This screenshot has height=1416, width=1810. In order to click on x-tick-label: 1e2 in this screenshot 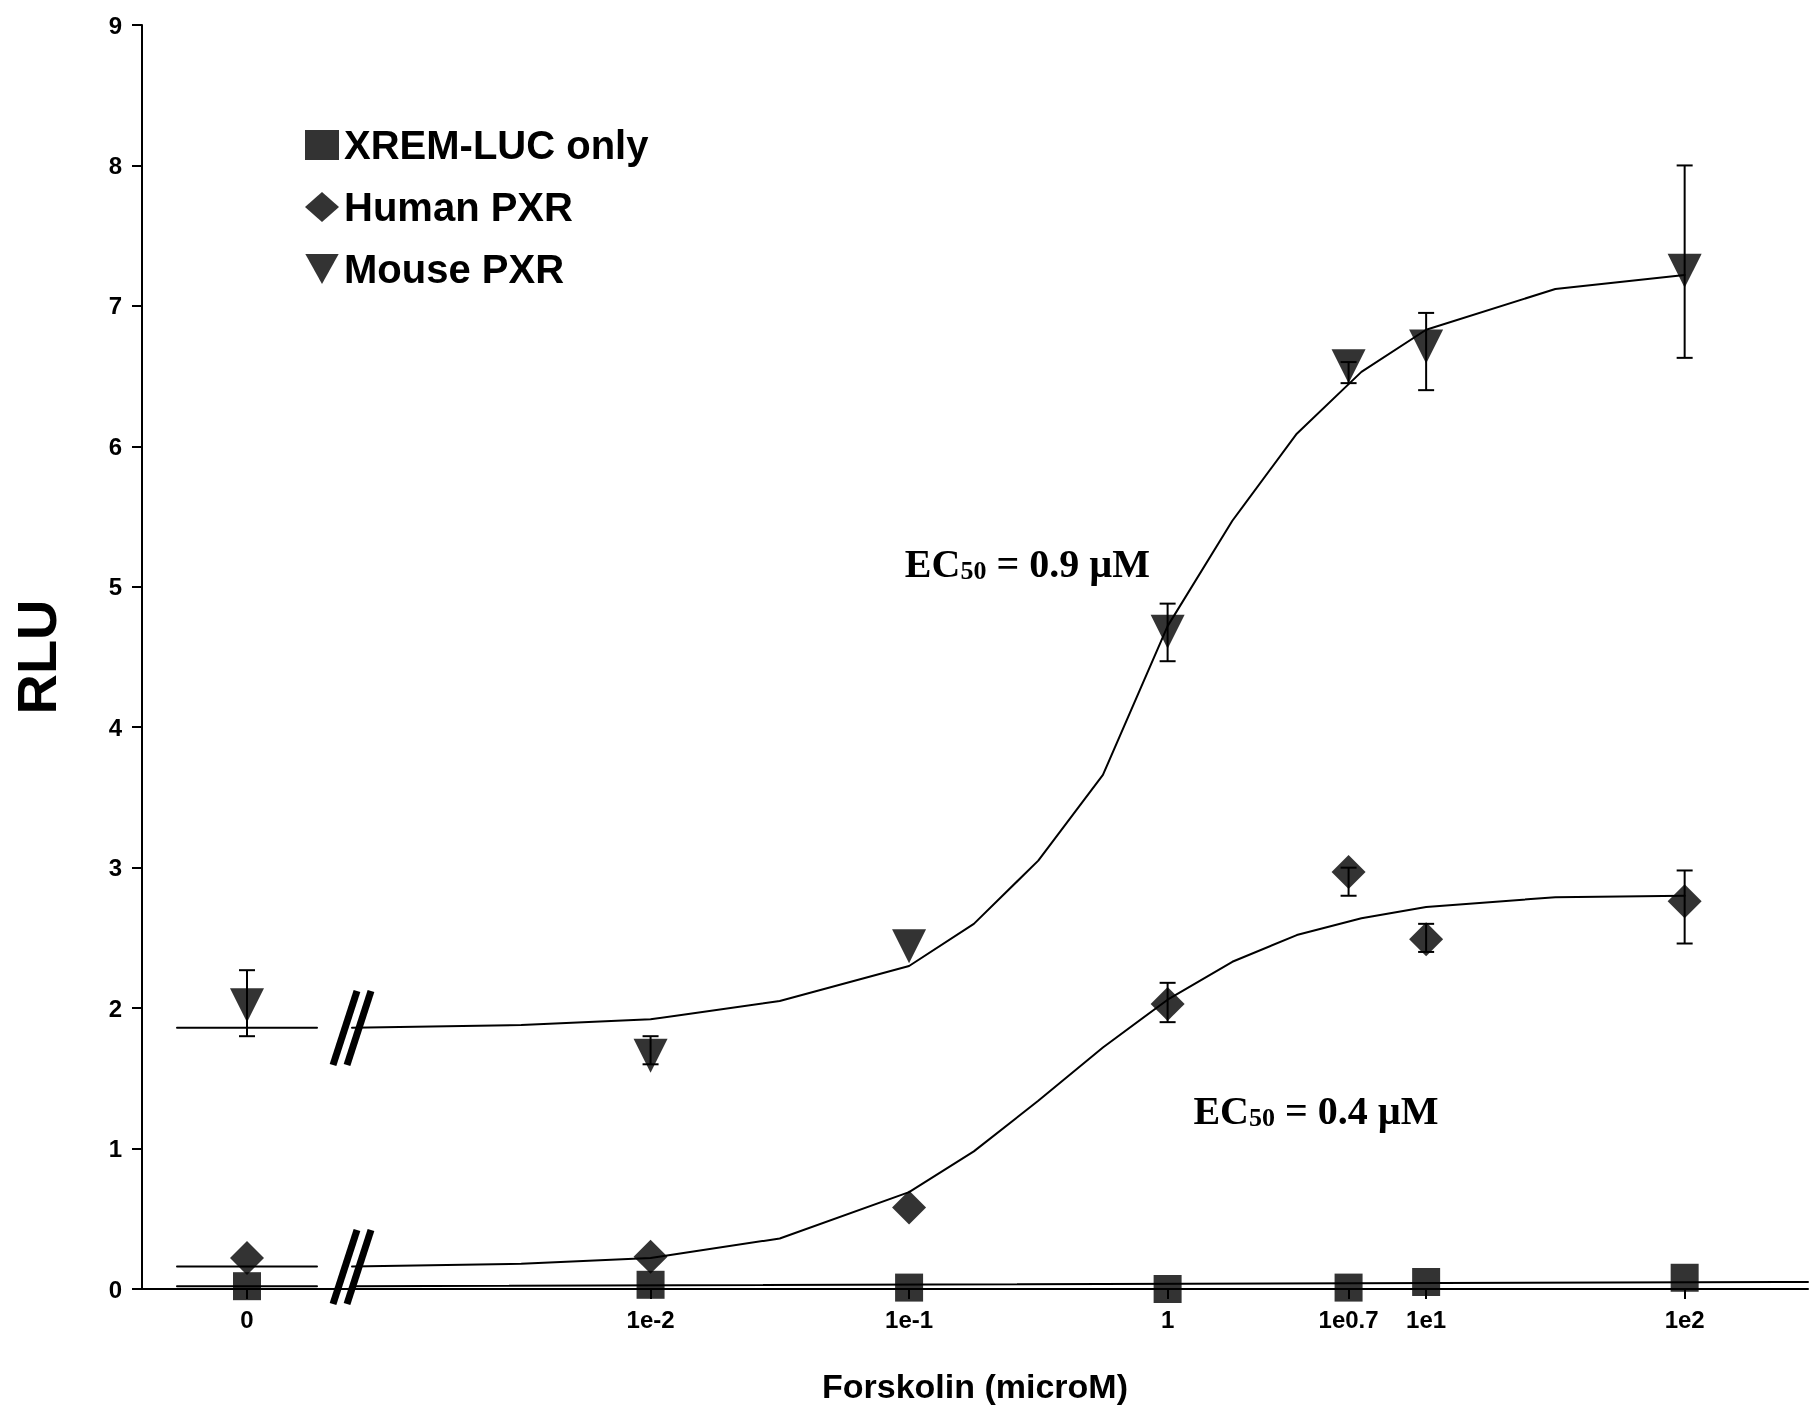, I will do `click(1684, 1319)`.